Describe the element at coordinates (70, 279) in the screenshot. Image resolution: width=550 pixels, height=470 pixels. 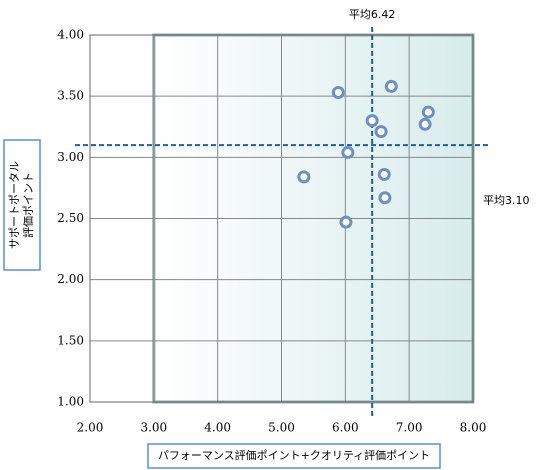
I see `y-tick-label: 2.00` at that location.